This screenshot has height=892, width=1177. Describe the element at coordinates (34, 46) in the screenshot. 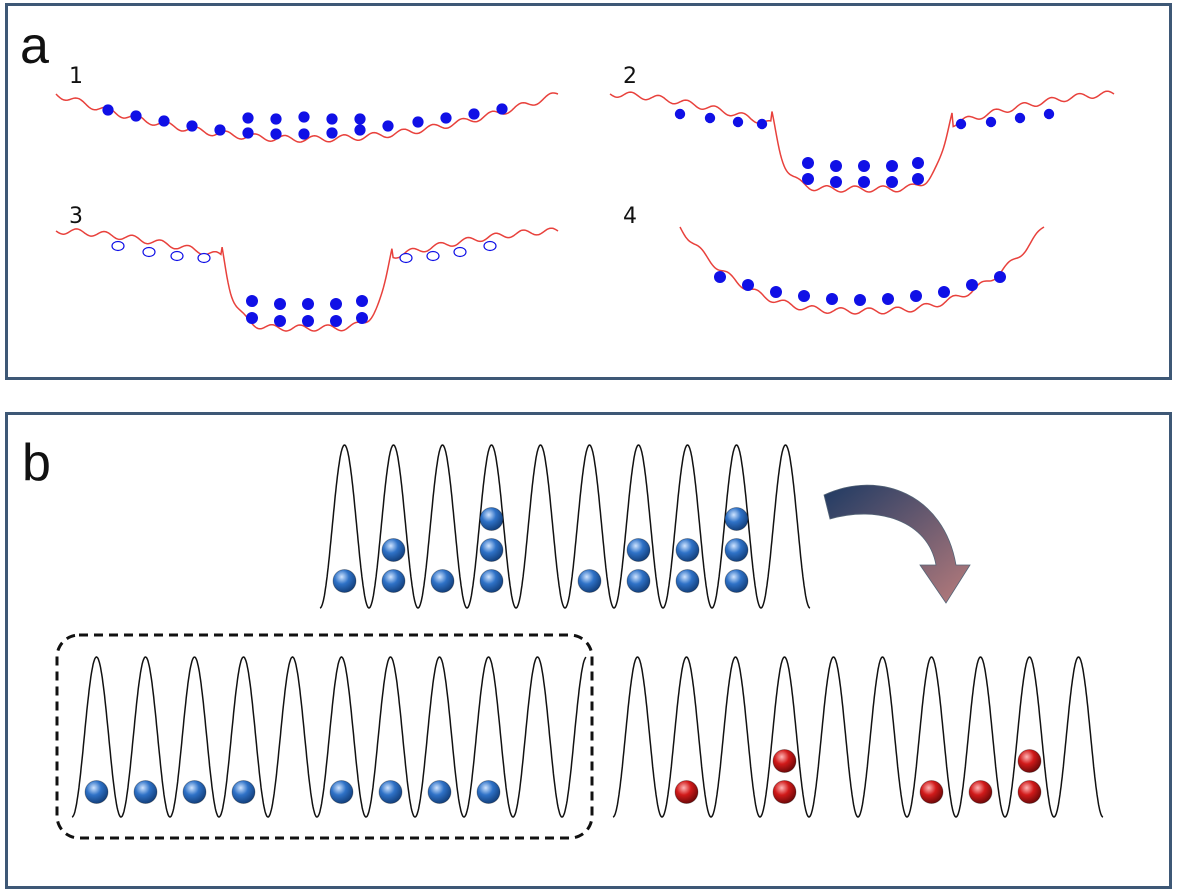

I see `panel-a-label: a` at that location.